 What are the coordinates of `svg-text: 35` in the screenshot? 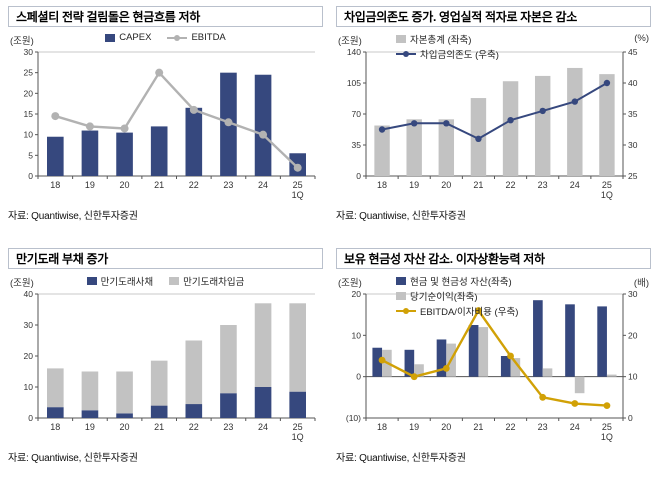 It's located at (357, 145).